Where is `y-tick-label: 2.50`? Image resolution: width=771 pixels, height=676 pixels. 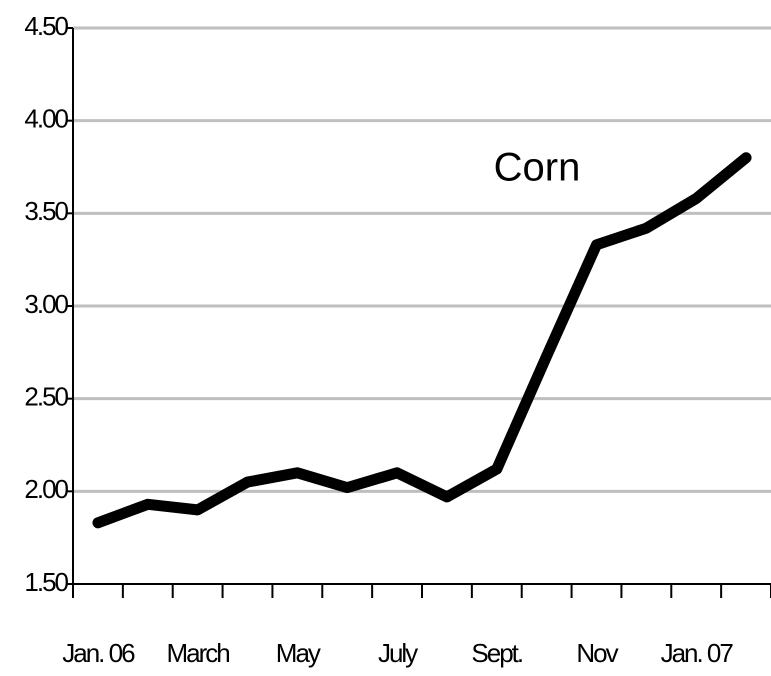
y-tick-label: 2.50 is located at coordinates (46, 397).